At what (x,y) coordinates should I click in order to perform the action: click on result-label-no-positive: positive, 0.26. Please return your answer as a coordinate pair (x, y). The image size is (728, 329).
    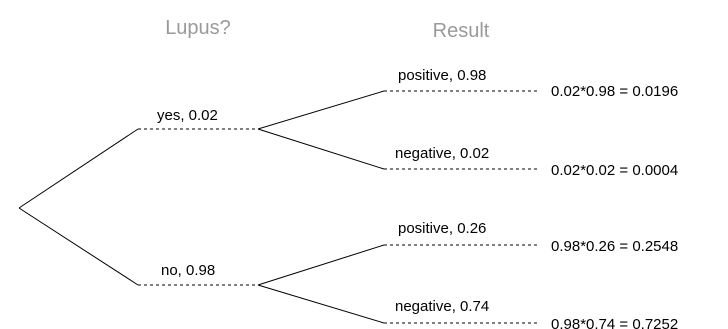
    Looking at the image, I should click on (442, 228).